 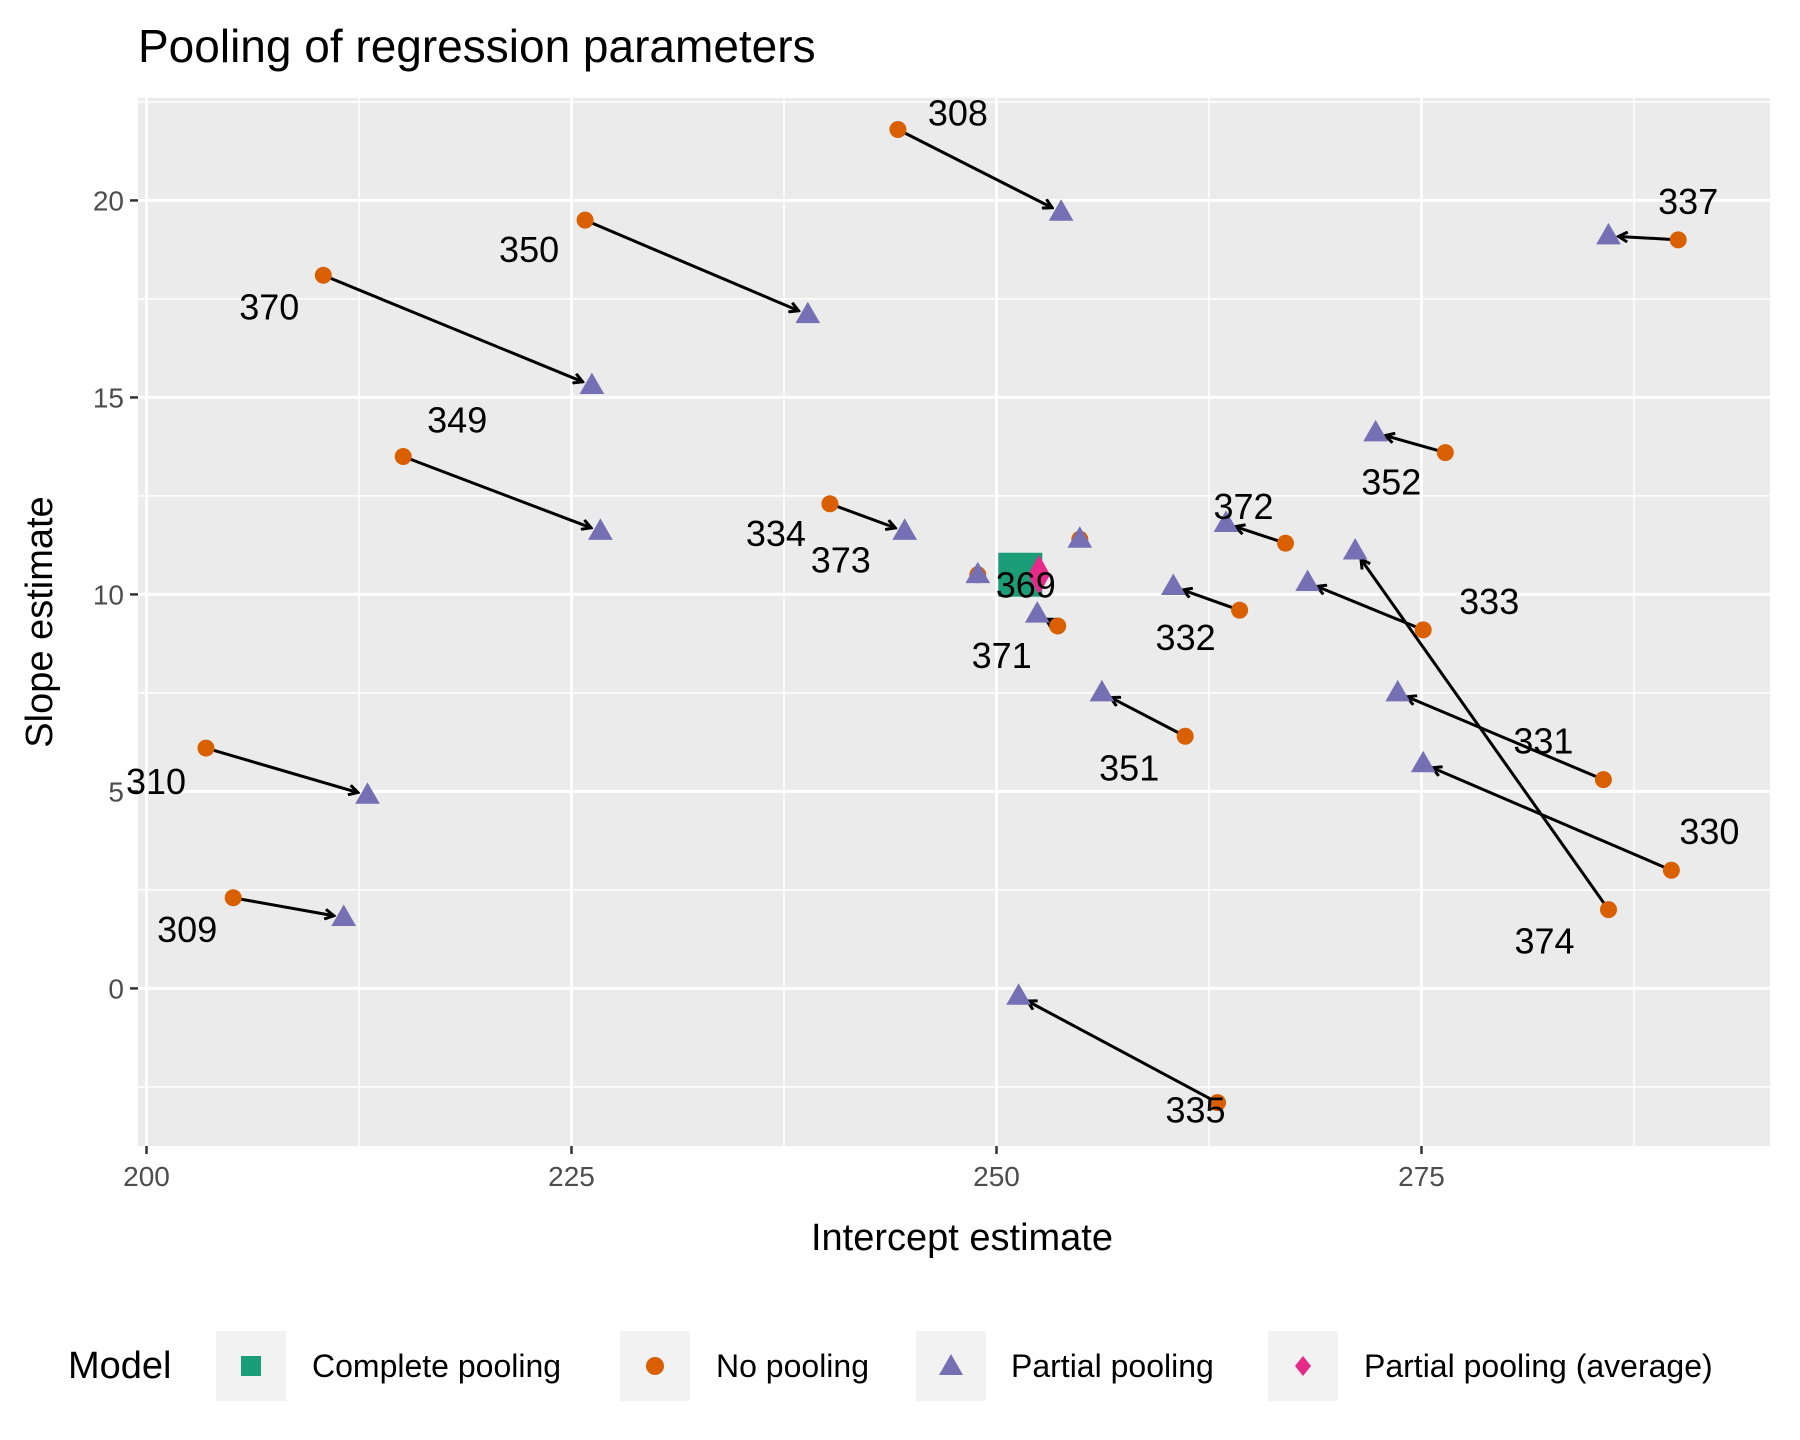 I want to click on point-label: 373, so click(x=841, y=560).